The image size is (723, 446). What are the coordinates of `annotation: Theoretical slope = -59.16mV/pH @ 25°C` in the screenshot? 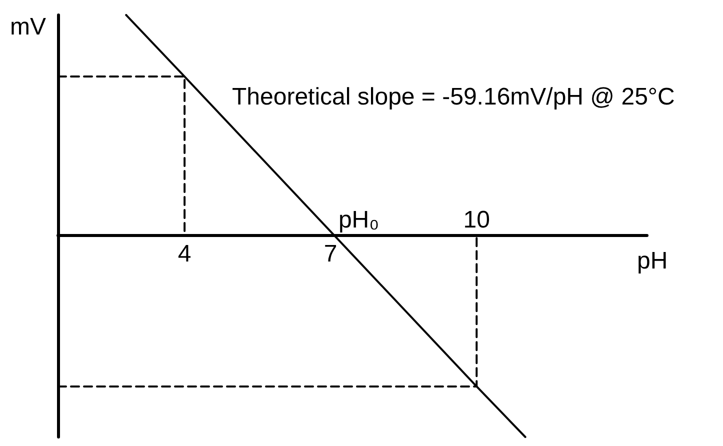 It's located at (453, 97).